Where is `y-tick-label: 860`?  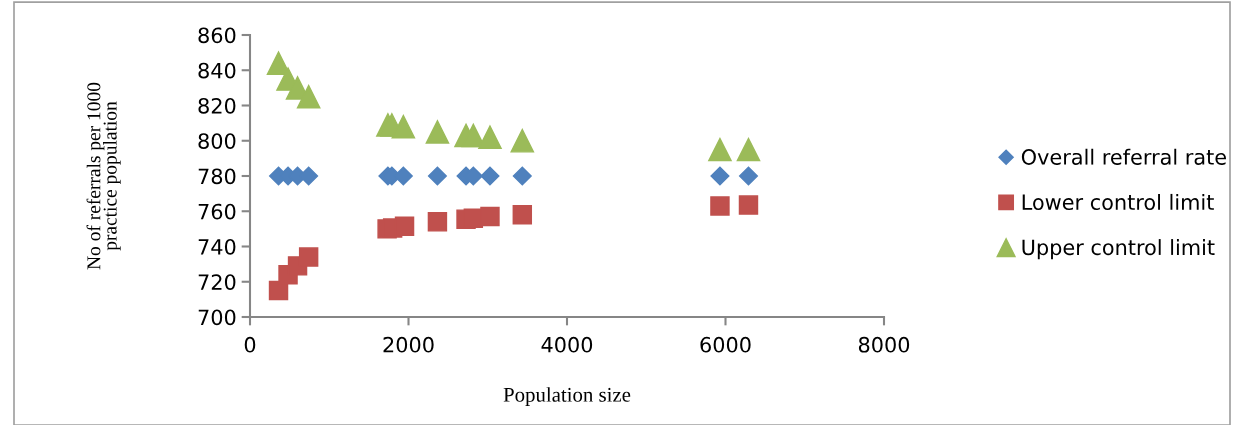 y-tick-label: 860 is located at coordinates (217, 35).